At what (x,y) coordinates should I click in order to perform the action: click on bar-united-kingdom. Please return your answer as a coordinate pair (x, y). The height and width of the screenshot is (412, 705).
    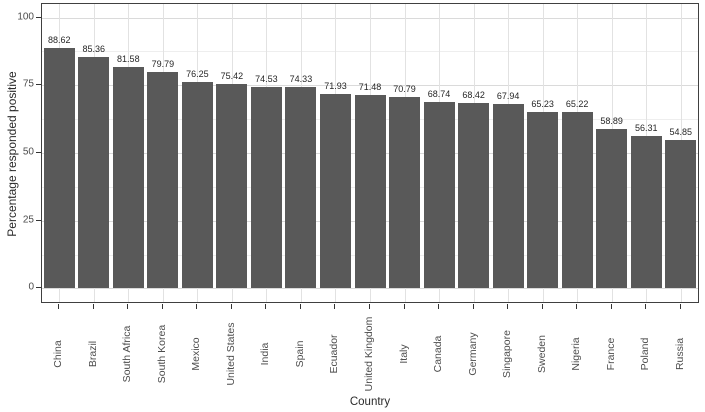
    Looking at the image, I should click on (370, 191).